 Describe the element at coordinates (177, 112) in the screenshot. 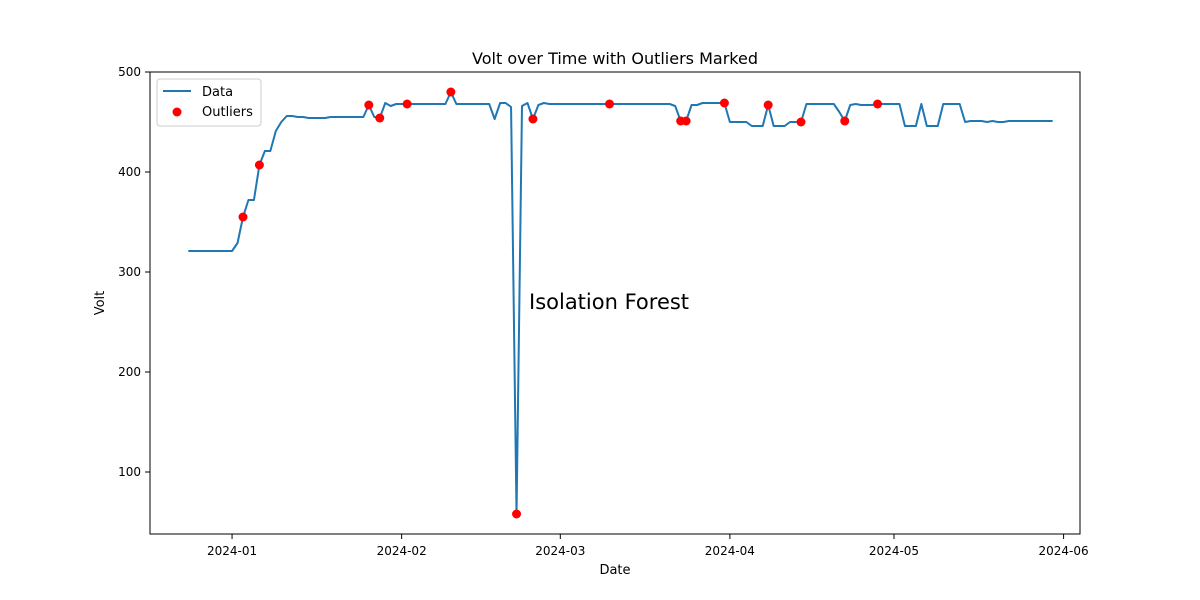

I see `legend-outliers-swatch` at that location.